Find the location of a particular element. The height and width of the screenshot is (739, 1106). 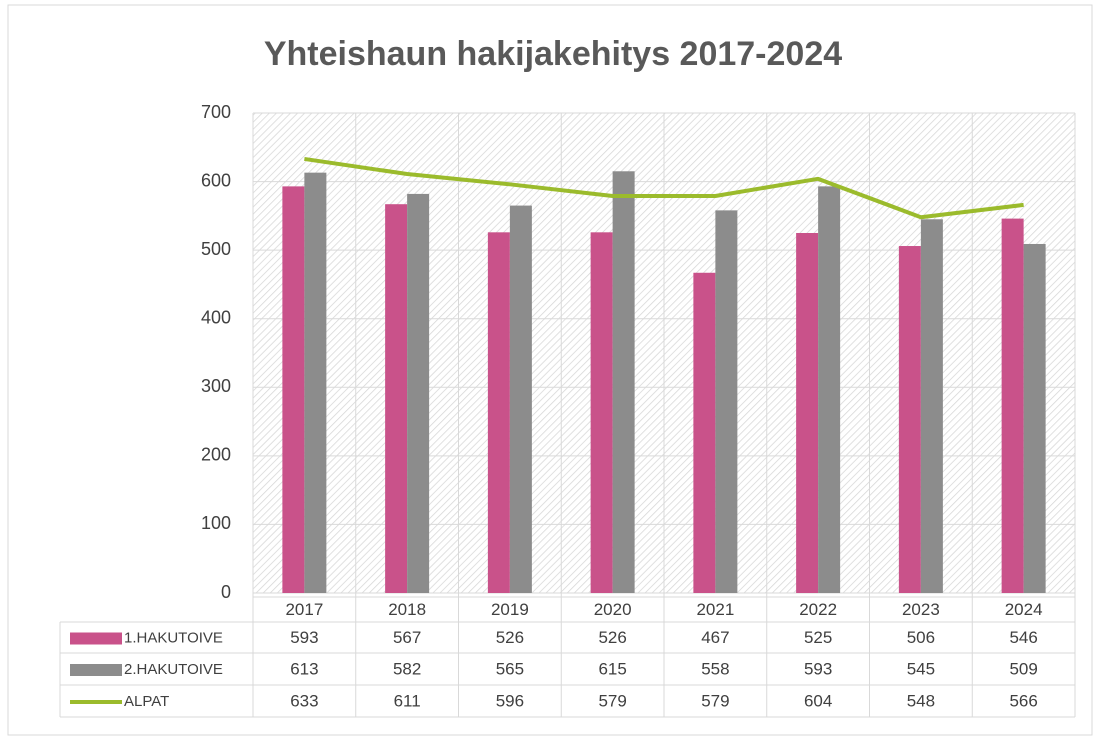

y-tick-label: 0 is located at coordinates (226, 592).